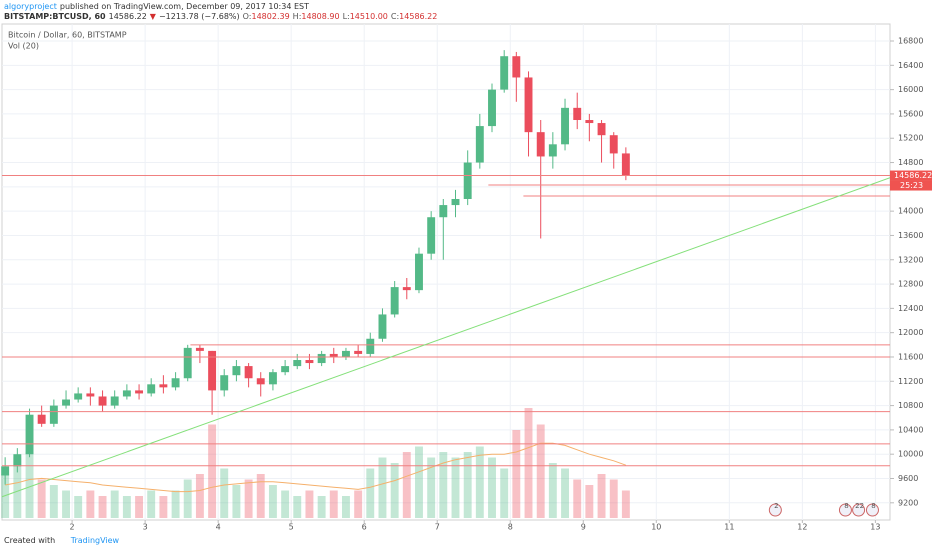  What do you see at coordinates (910, 65) in the screenshot?
I see `y-tick-label: 16400` at bounding box center [910, 65].